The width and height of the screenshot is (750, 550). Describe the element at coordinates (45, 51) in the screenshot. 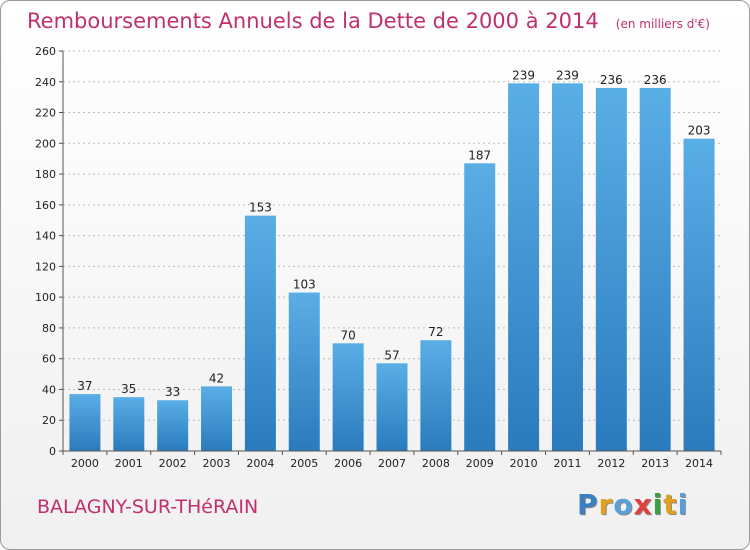

I see `y-tick-label: 260` at that location.